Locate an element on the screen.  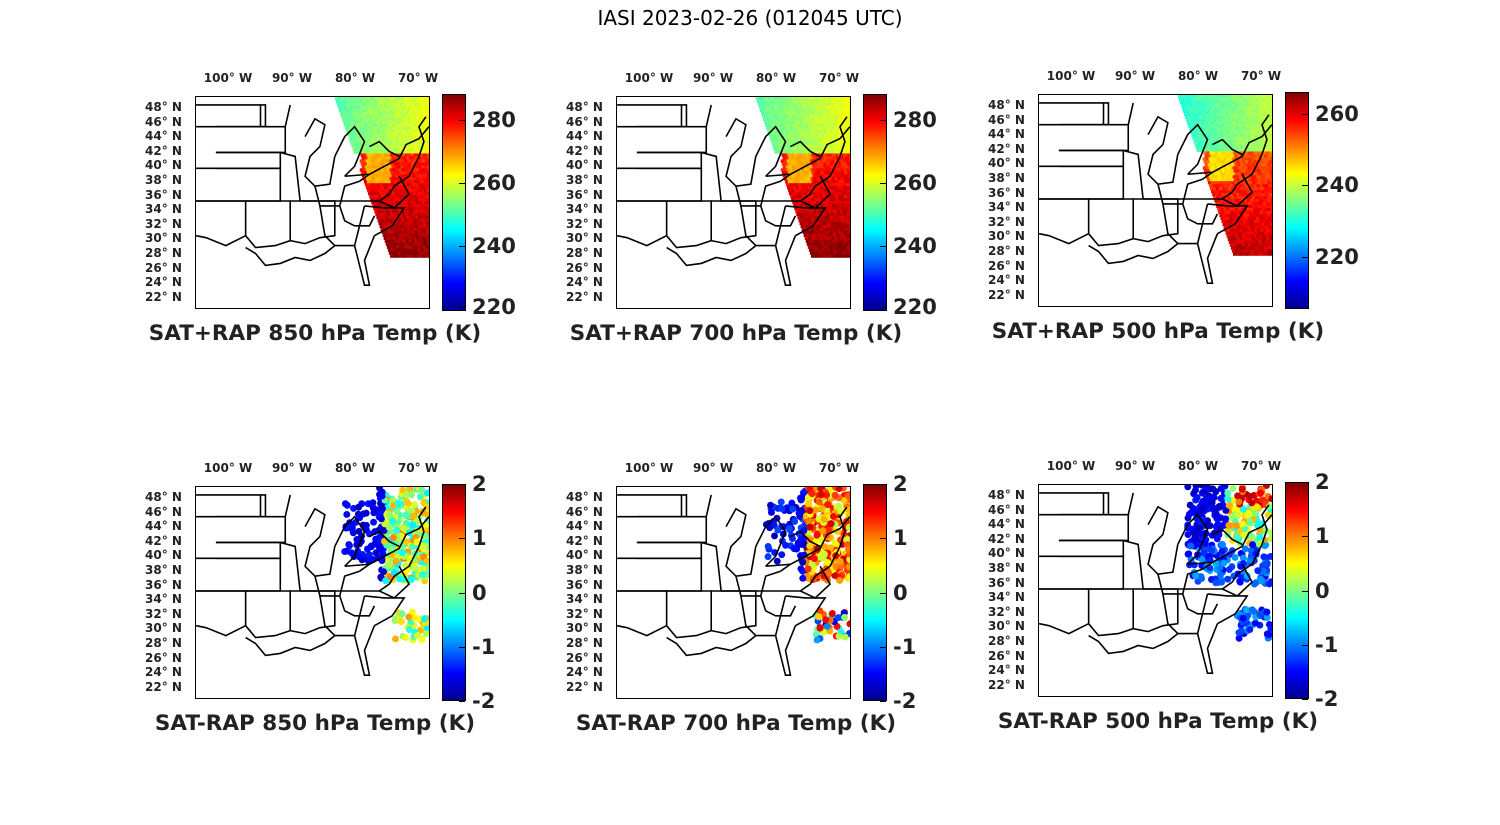
us-state-map is located at coordinates (312, 582).